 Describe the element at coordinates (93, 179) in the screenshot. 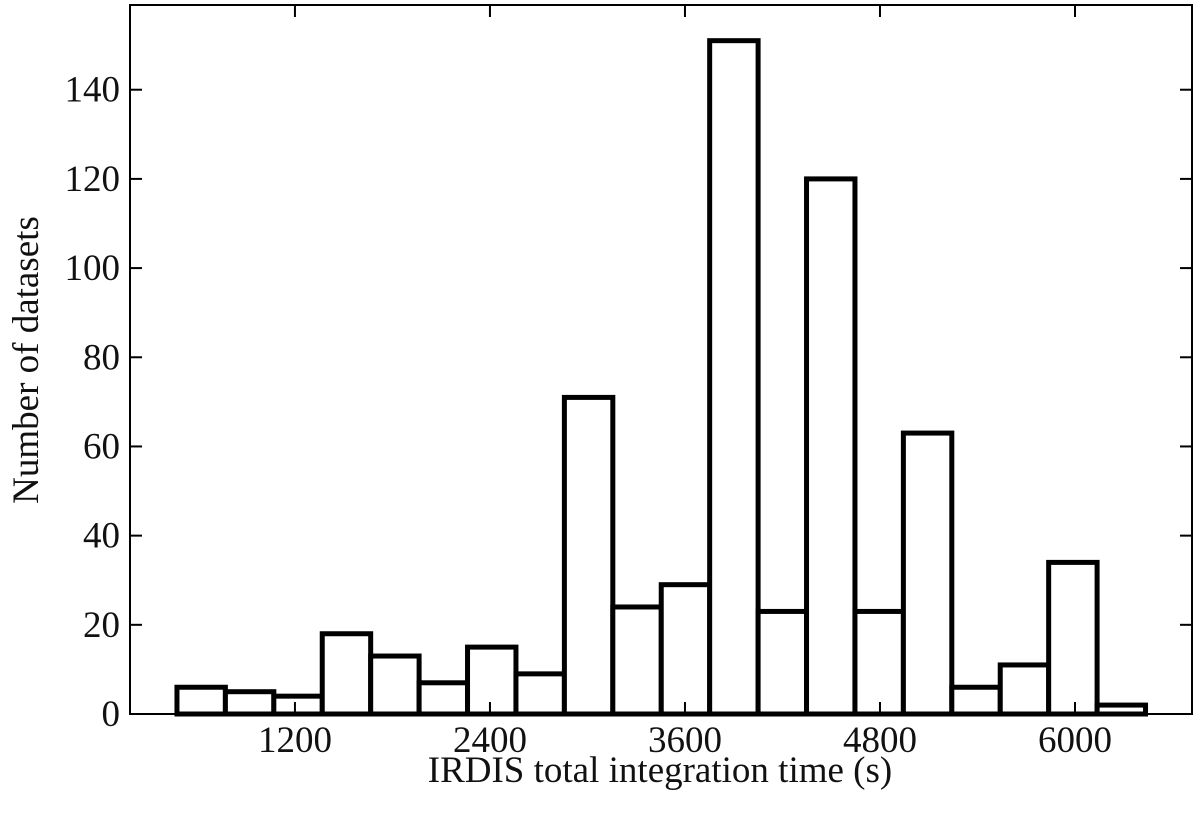

I see `y-tick-label: 120` at that location.